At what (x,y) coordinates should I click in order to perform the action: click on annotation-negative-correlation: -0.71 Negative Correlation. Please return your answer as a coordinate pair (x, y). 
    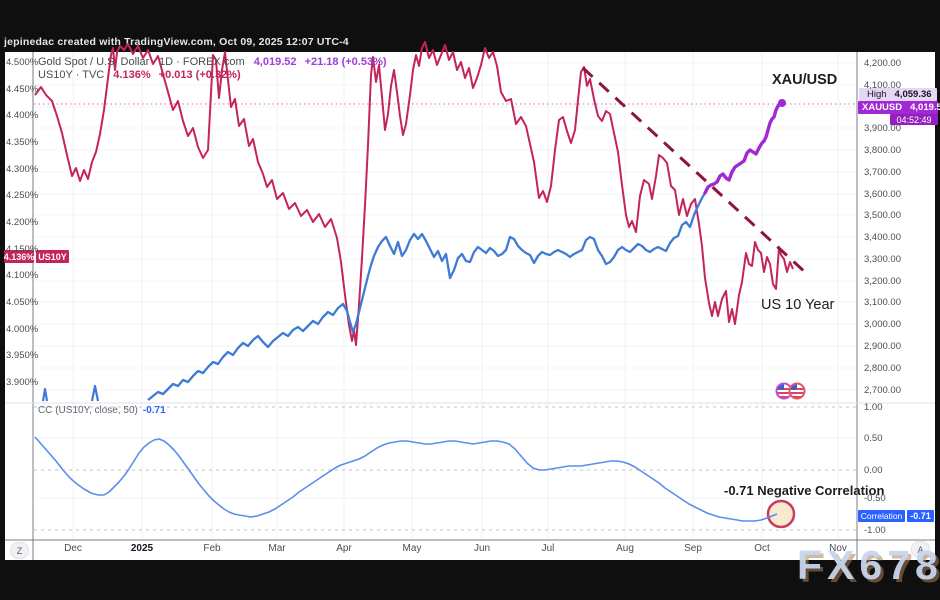
    Looking at the image, I should click on (804, 490).